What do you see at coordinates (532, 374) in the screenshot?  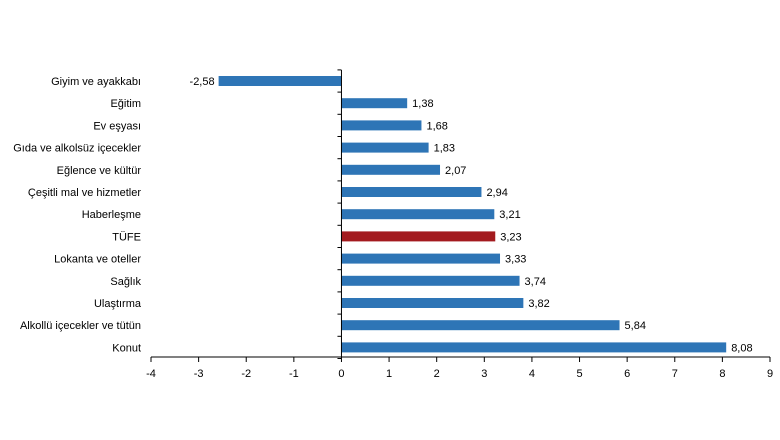 I see `x-tick-label-8: 4` at bounding box center [532, 374].